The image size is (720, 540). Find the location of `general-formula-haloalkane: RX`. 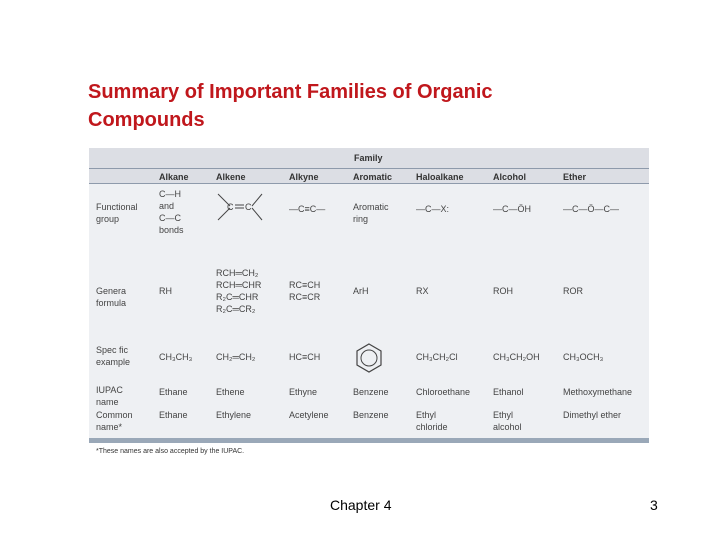

general-formula-haloalkane: RX is located at coordinates (422, 291).